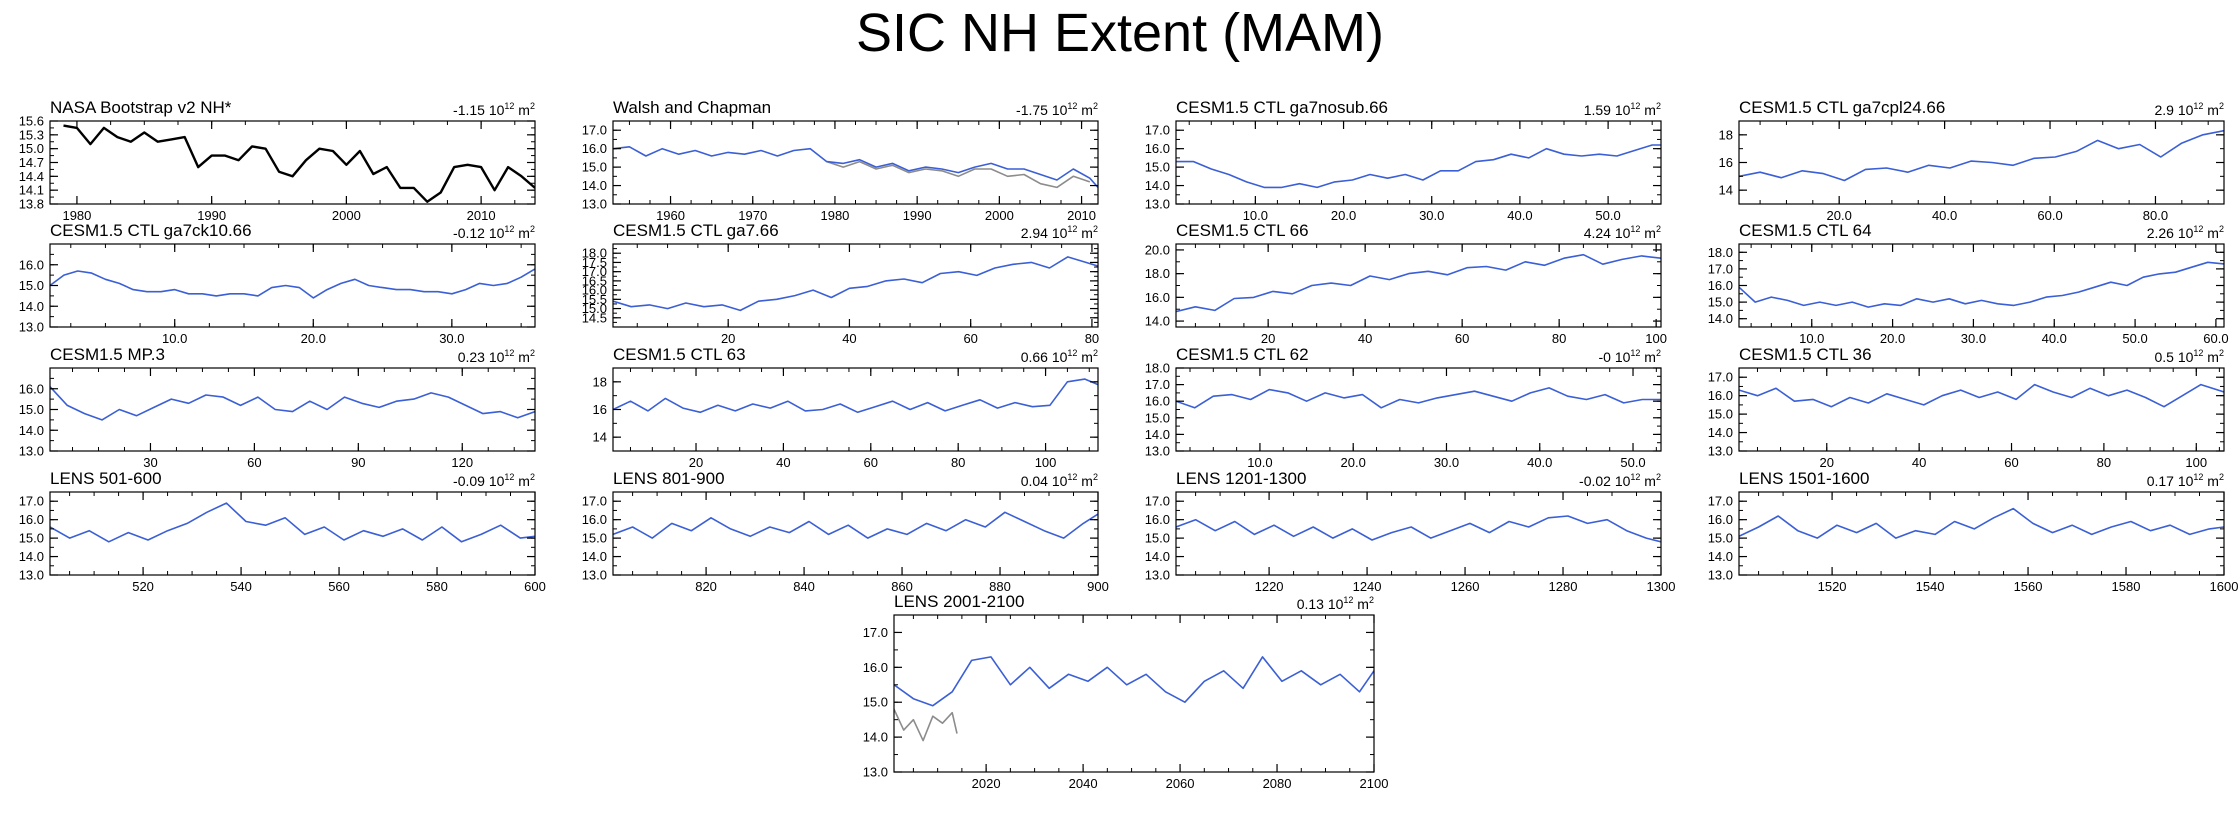 This screenshot has width=2240, height=817. Describe the element at coordinates (1282, 107) in the screenshot. I see `panel-title: CESM1.5 CTL ga7nosub.66` at that location.